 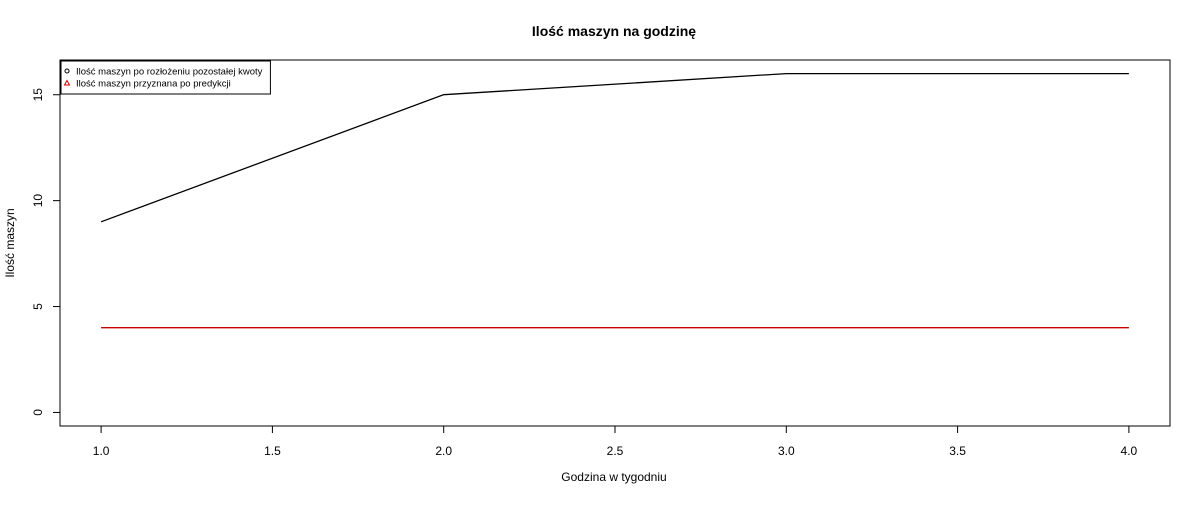 I want to click on y-tick-label: 15, so click(x=38, y=95).